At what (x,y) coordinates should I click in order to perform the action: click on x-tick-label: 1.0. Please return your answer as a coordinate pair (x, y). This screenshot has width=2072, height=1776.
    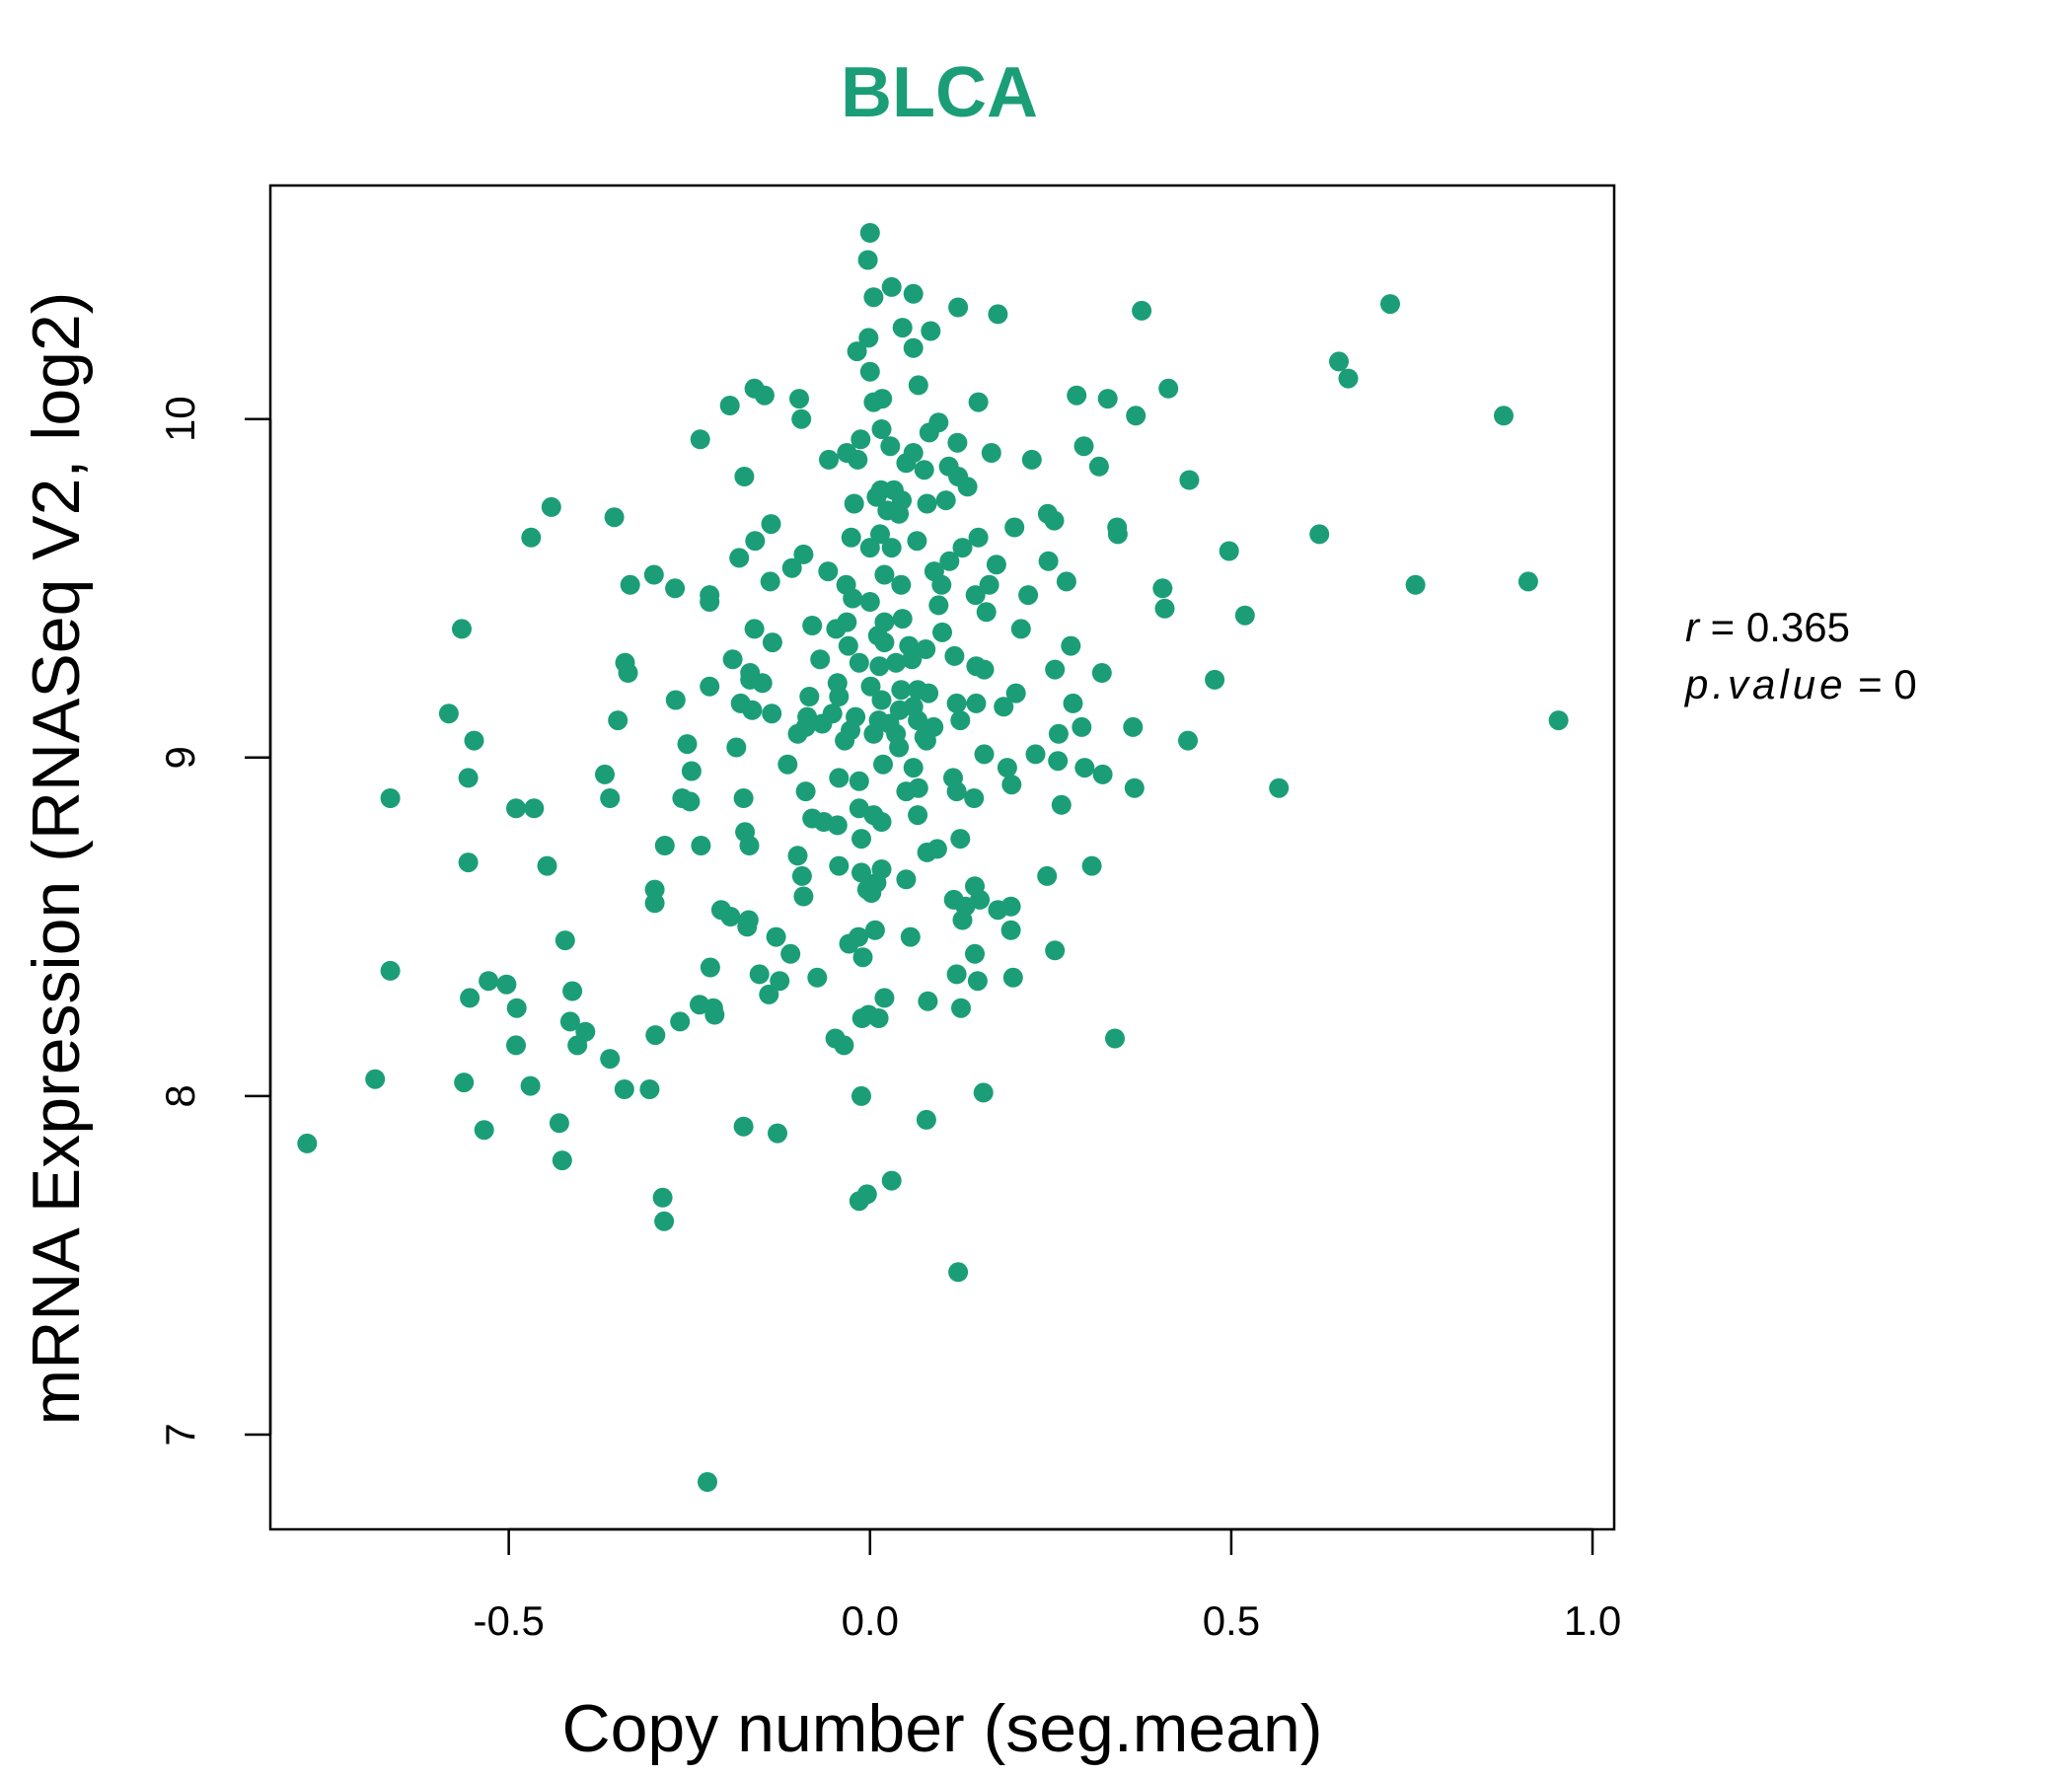
    Looking at the image, I should click on (1593, 1621).